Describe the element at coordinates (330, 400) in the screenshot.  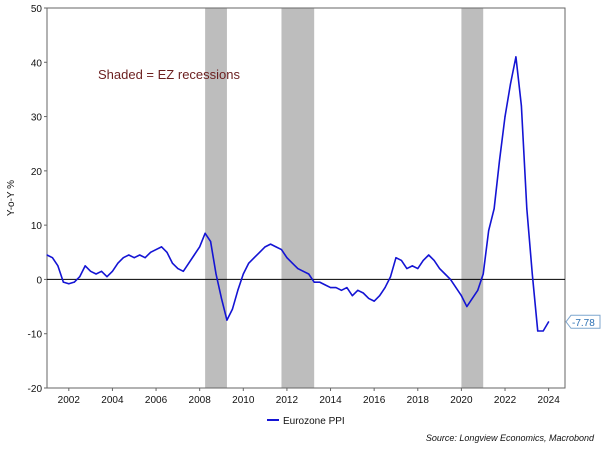
I see `x-tick-label: 2014` at that location.